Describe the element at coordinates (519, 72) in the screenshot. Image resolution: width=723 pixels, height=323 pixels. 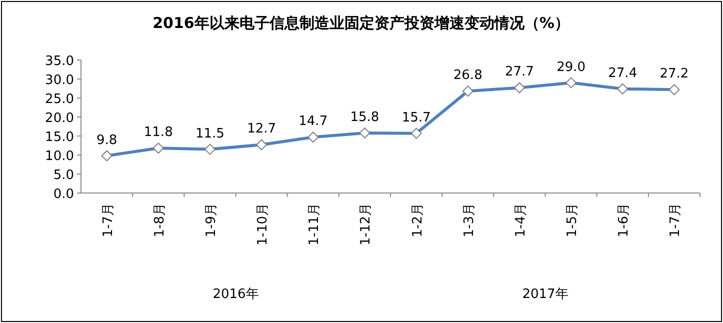
I see `data-label: 27.7` at that location.